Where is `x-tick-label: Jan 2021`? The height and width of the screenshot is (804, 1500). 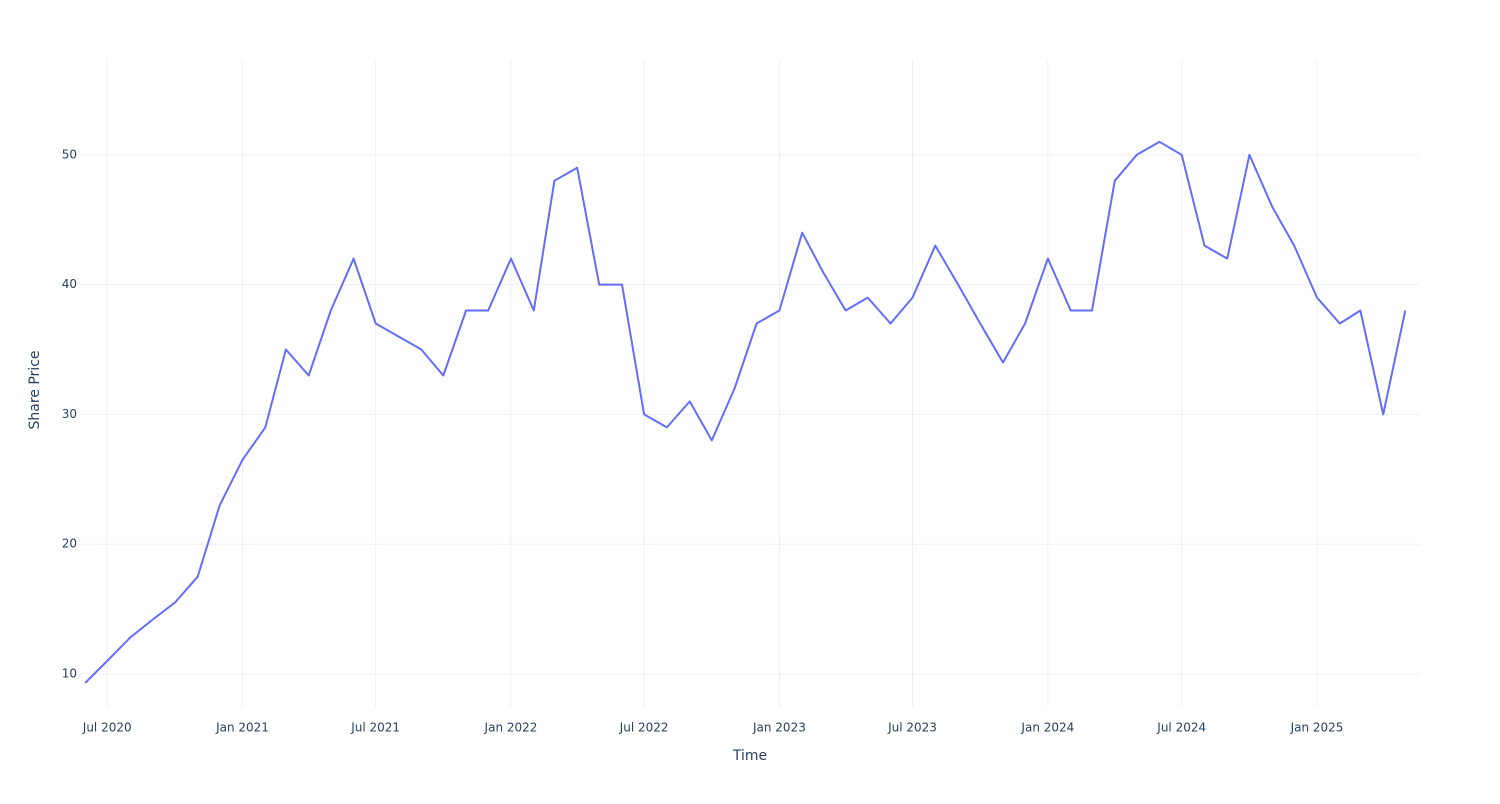 x-tick-label: Jan 2021 is located at coordinates (242, 728).